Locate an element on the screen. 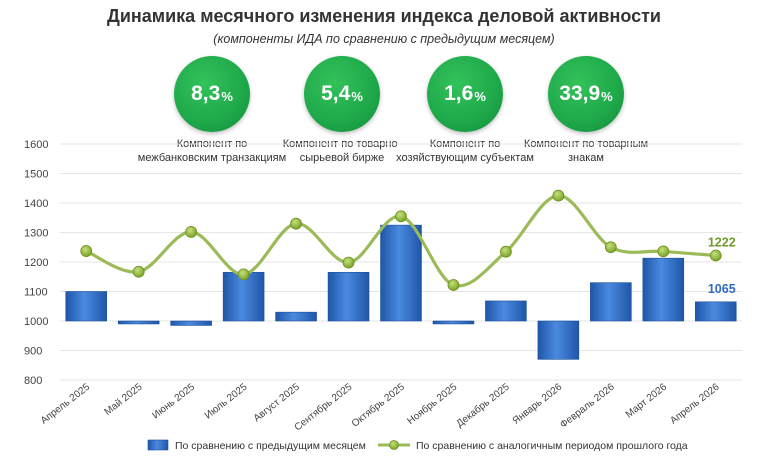 Image resolution: width=768 pixels, height=466 pixels. data-label: 1222 is located at coordinates (722, 243).